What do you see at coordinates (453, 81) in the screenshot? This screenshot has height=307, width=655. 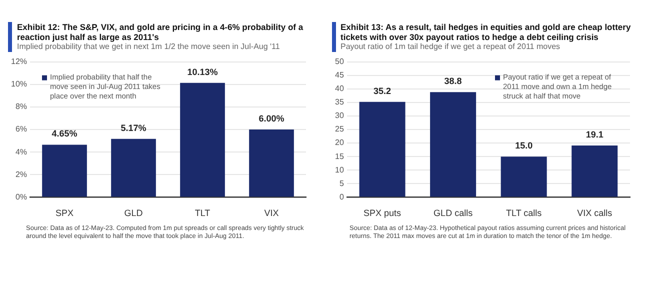 I see `data-label: 38.8` at bounding box center [453, 81].